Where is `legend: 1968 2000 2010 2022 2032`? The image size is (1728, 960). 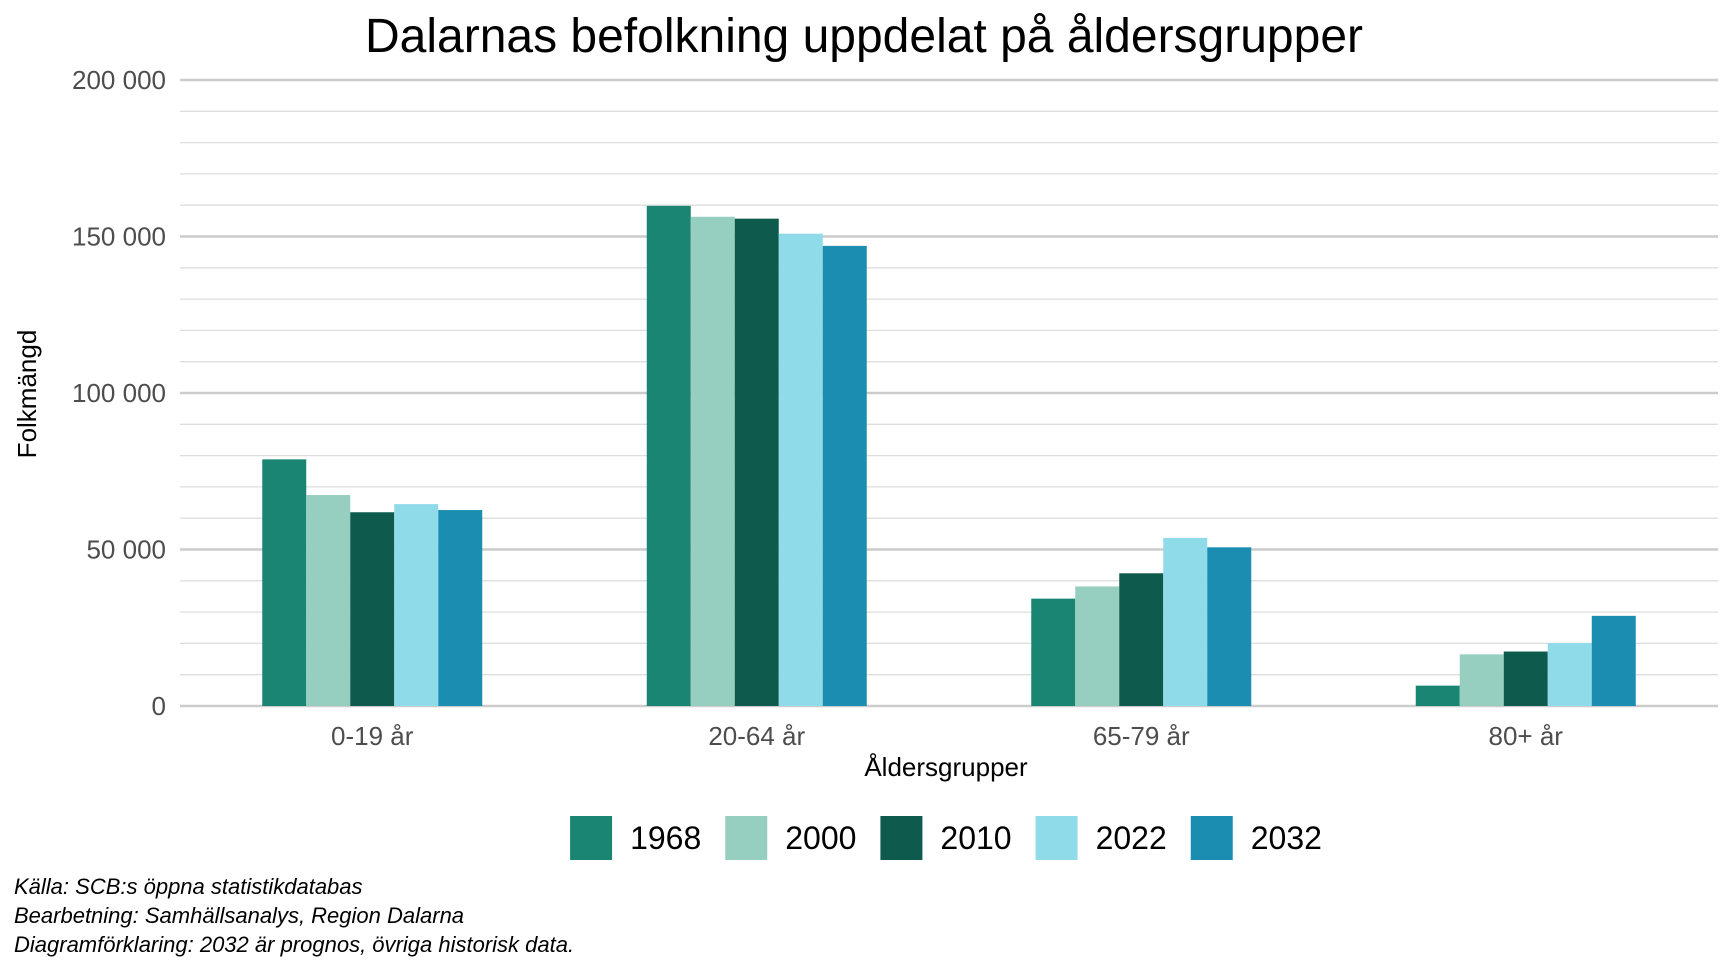 legend: 1968 2000 2010 2022 2032 is located at coordinates (946, 838).